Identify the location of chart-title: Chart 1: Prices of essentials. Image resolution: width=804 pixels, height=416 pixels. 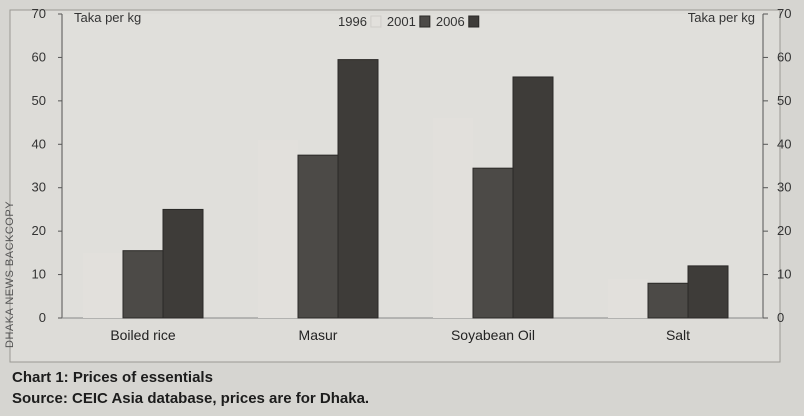
(112, 377).